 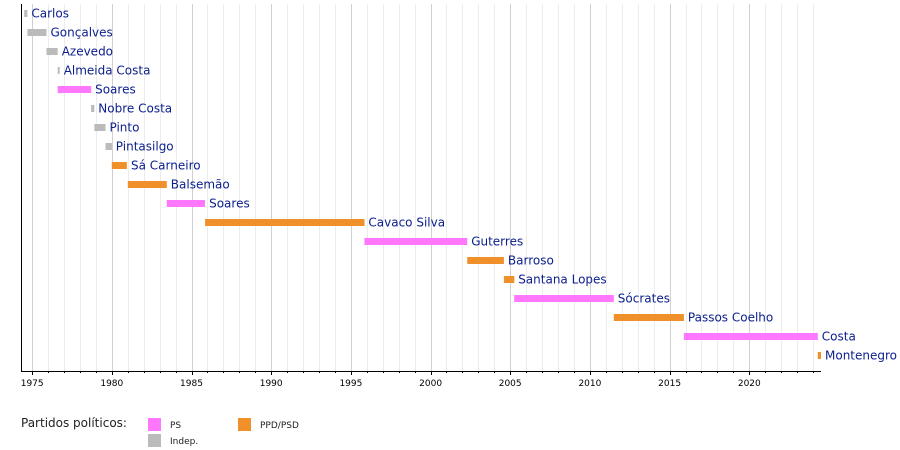 What do you see at coordinates (497, 242) in the screenshot?
I see `term-label-guterres: Guterres` at bounding box center [497, 242].